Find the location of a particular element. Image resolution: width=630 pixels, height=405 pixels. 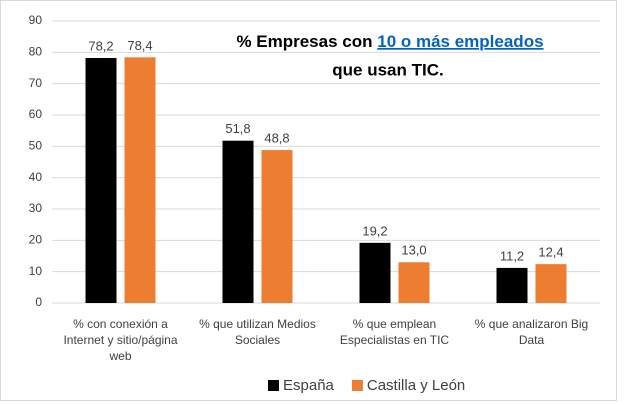

y-tick-label: 10 is located at coordinates (36, 271).